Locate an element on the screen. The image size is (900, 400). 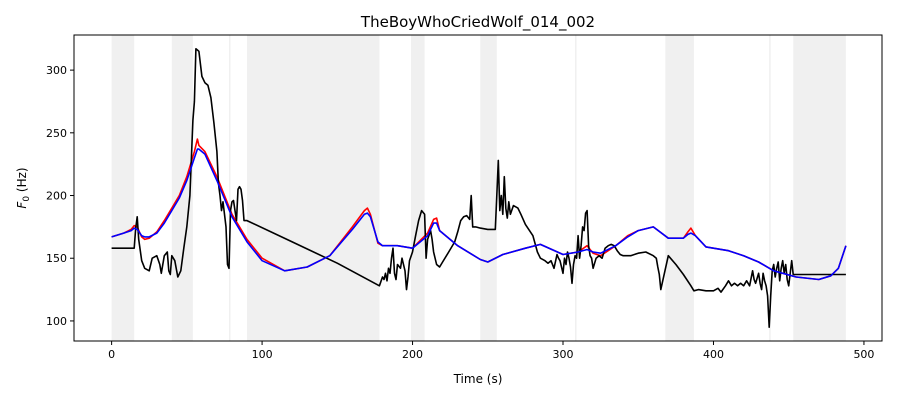
y-axis: 100 150 200 250 300 is located at coordinates (60, 196).